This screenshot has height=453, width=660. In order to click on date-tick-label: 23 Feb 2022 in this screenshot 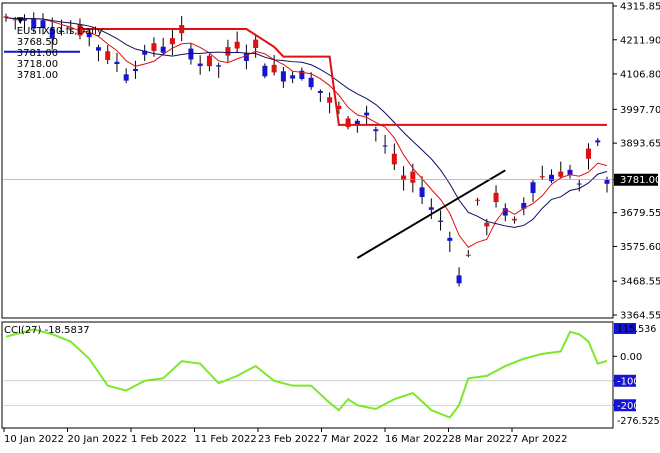, I will do `click(289, 439)`.